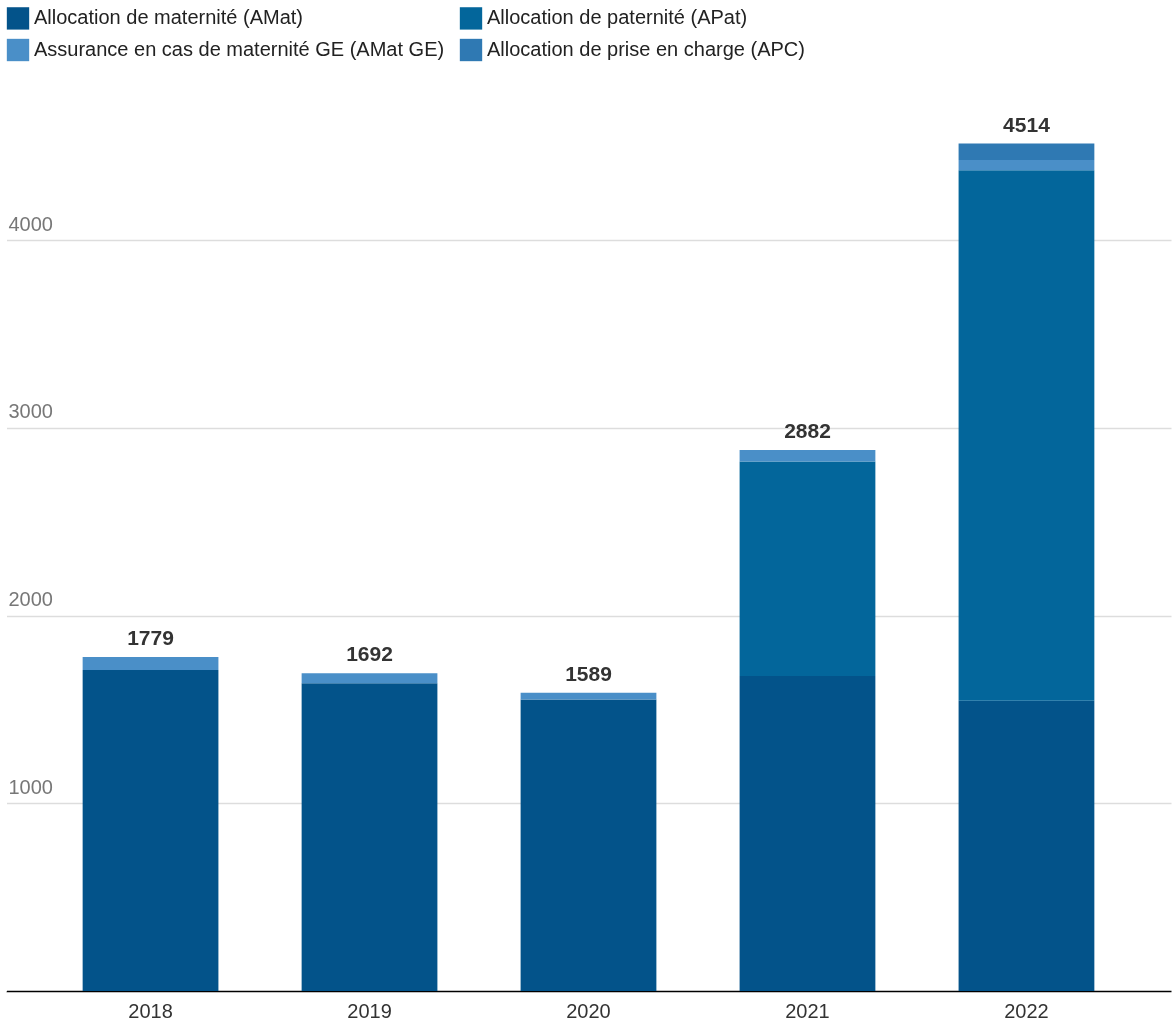  I want to click on y-tick-label: 1000, so click(30, 786).